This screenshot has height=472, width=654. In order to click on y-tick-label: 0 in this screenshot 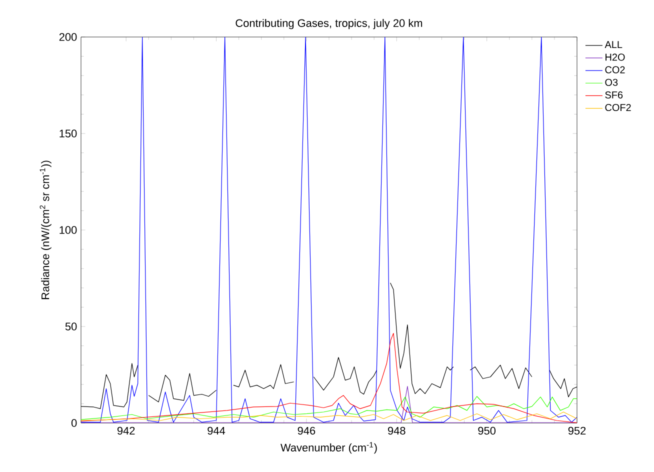, I will do `click(74, 423)`.